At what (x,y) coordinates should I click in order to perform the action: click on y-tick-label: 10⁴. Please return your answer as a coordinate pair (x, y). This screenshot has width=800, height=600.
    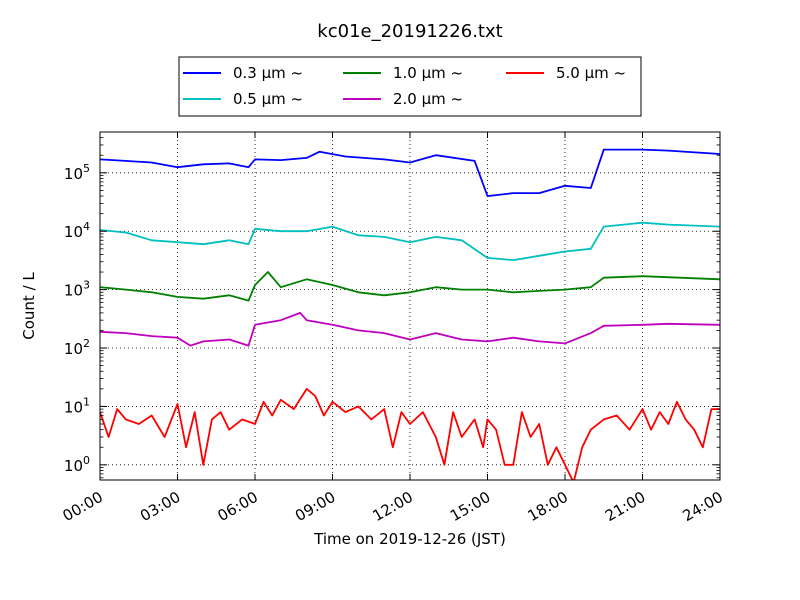
    Looking at the image, I should click on (77, 230).